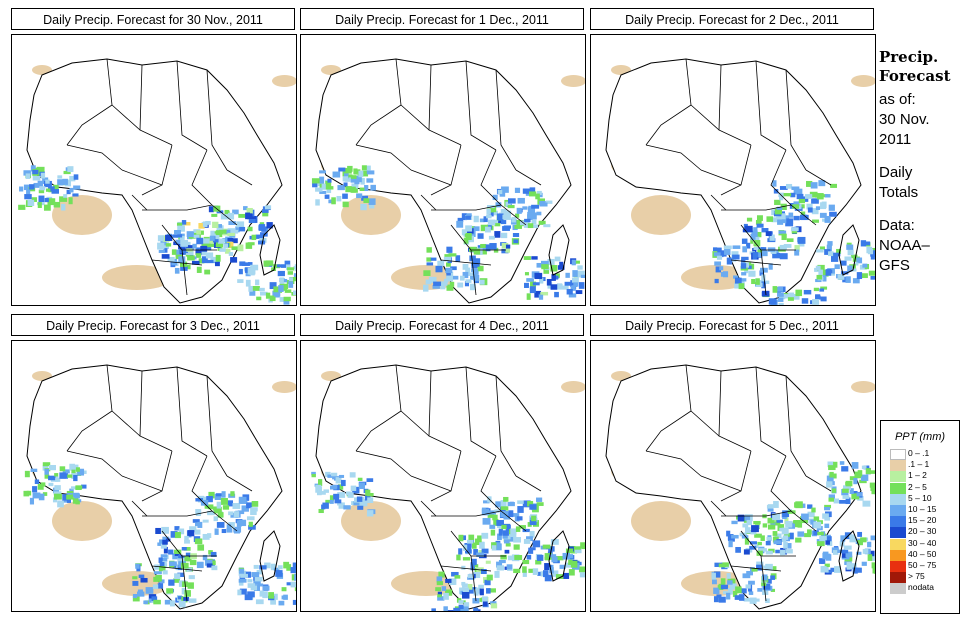  I want to click on panel-title: Daily Precip. Forecast for 5 Dec., 2011, so click(732, 325).